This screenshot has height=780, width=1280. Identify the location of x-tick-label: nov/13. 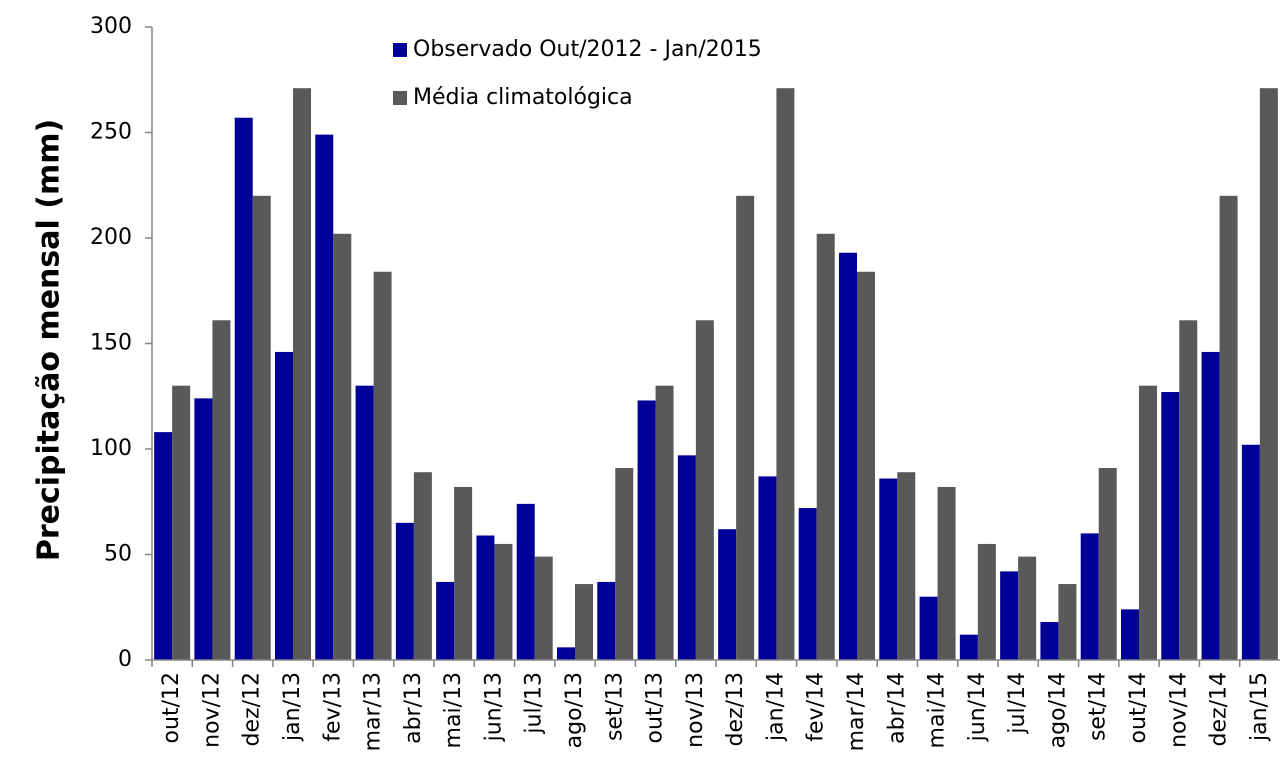
(695, 710).